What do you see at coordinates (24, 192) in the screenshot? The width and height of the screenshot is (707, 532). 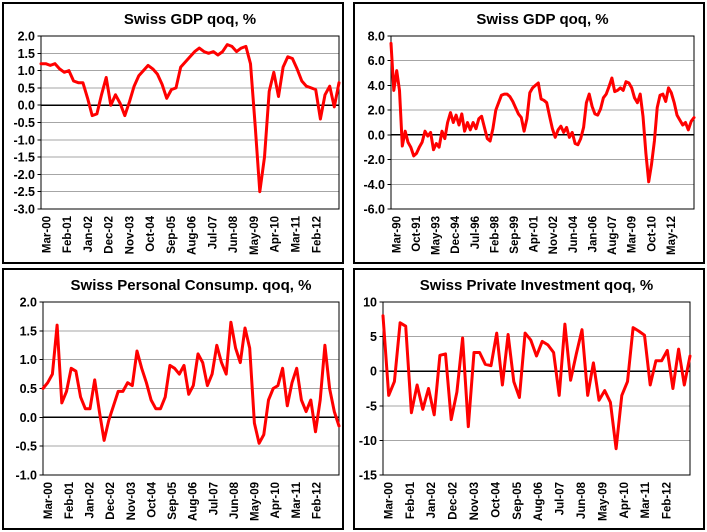 I see `y-axis-label: -2.5` at bounding box center [24, 192].